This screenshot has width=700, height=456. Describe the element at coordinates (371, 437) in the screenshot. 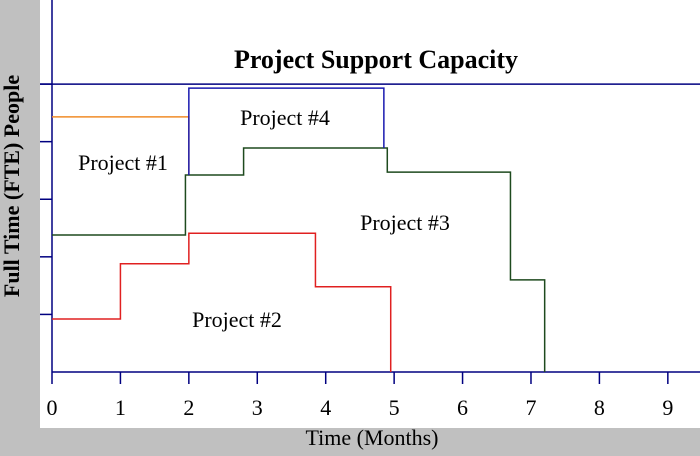

I see `x-axis-label: Time (Months)` at that location.